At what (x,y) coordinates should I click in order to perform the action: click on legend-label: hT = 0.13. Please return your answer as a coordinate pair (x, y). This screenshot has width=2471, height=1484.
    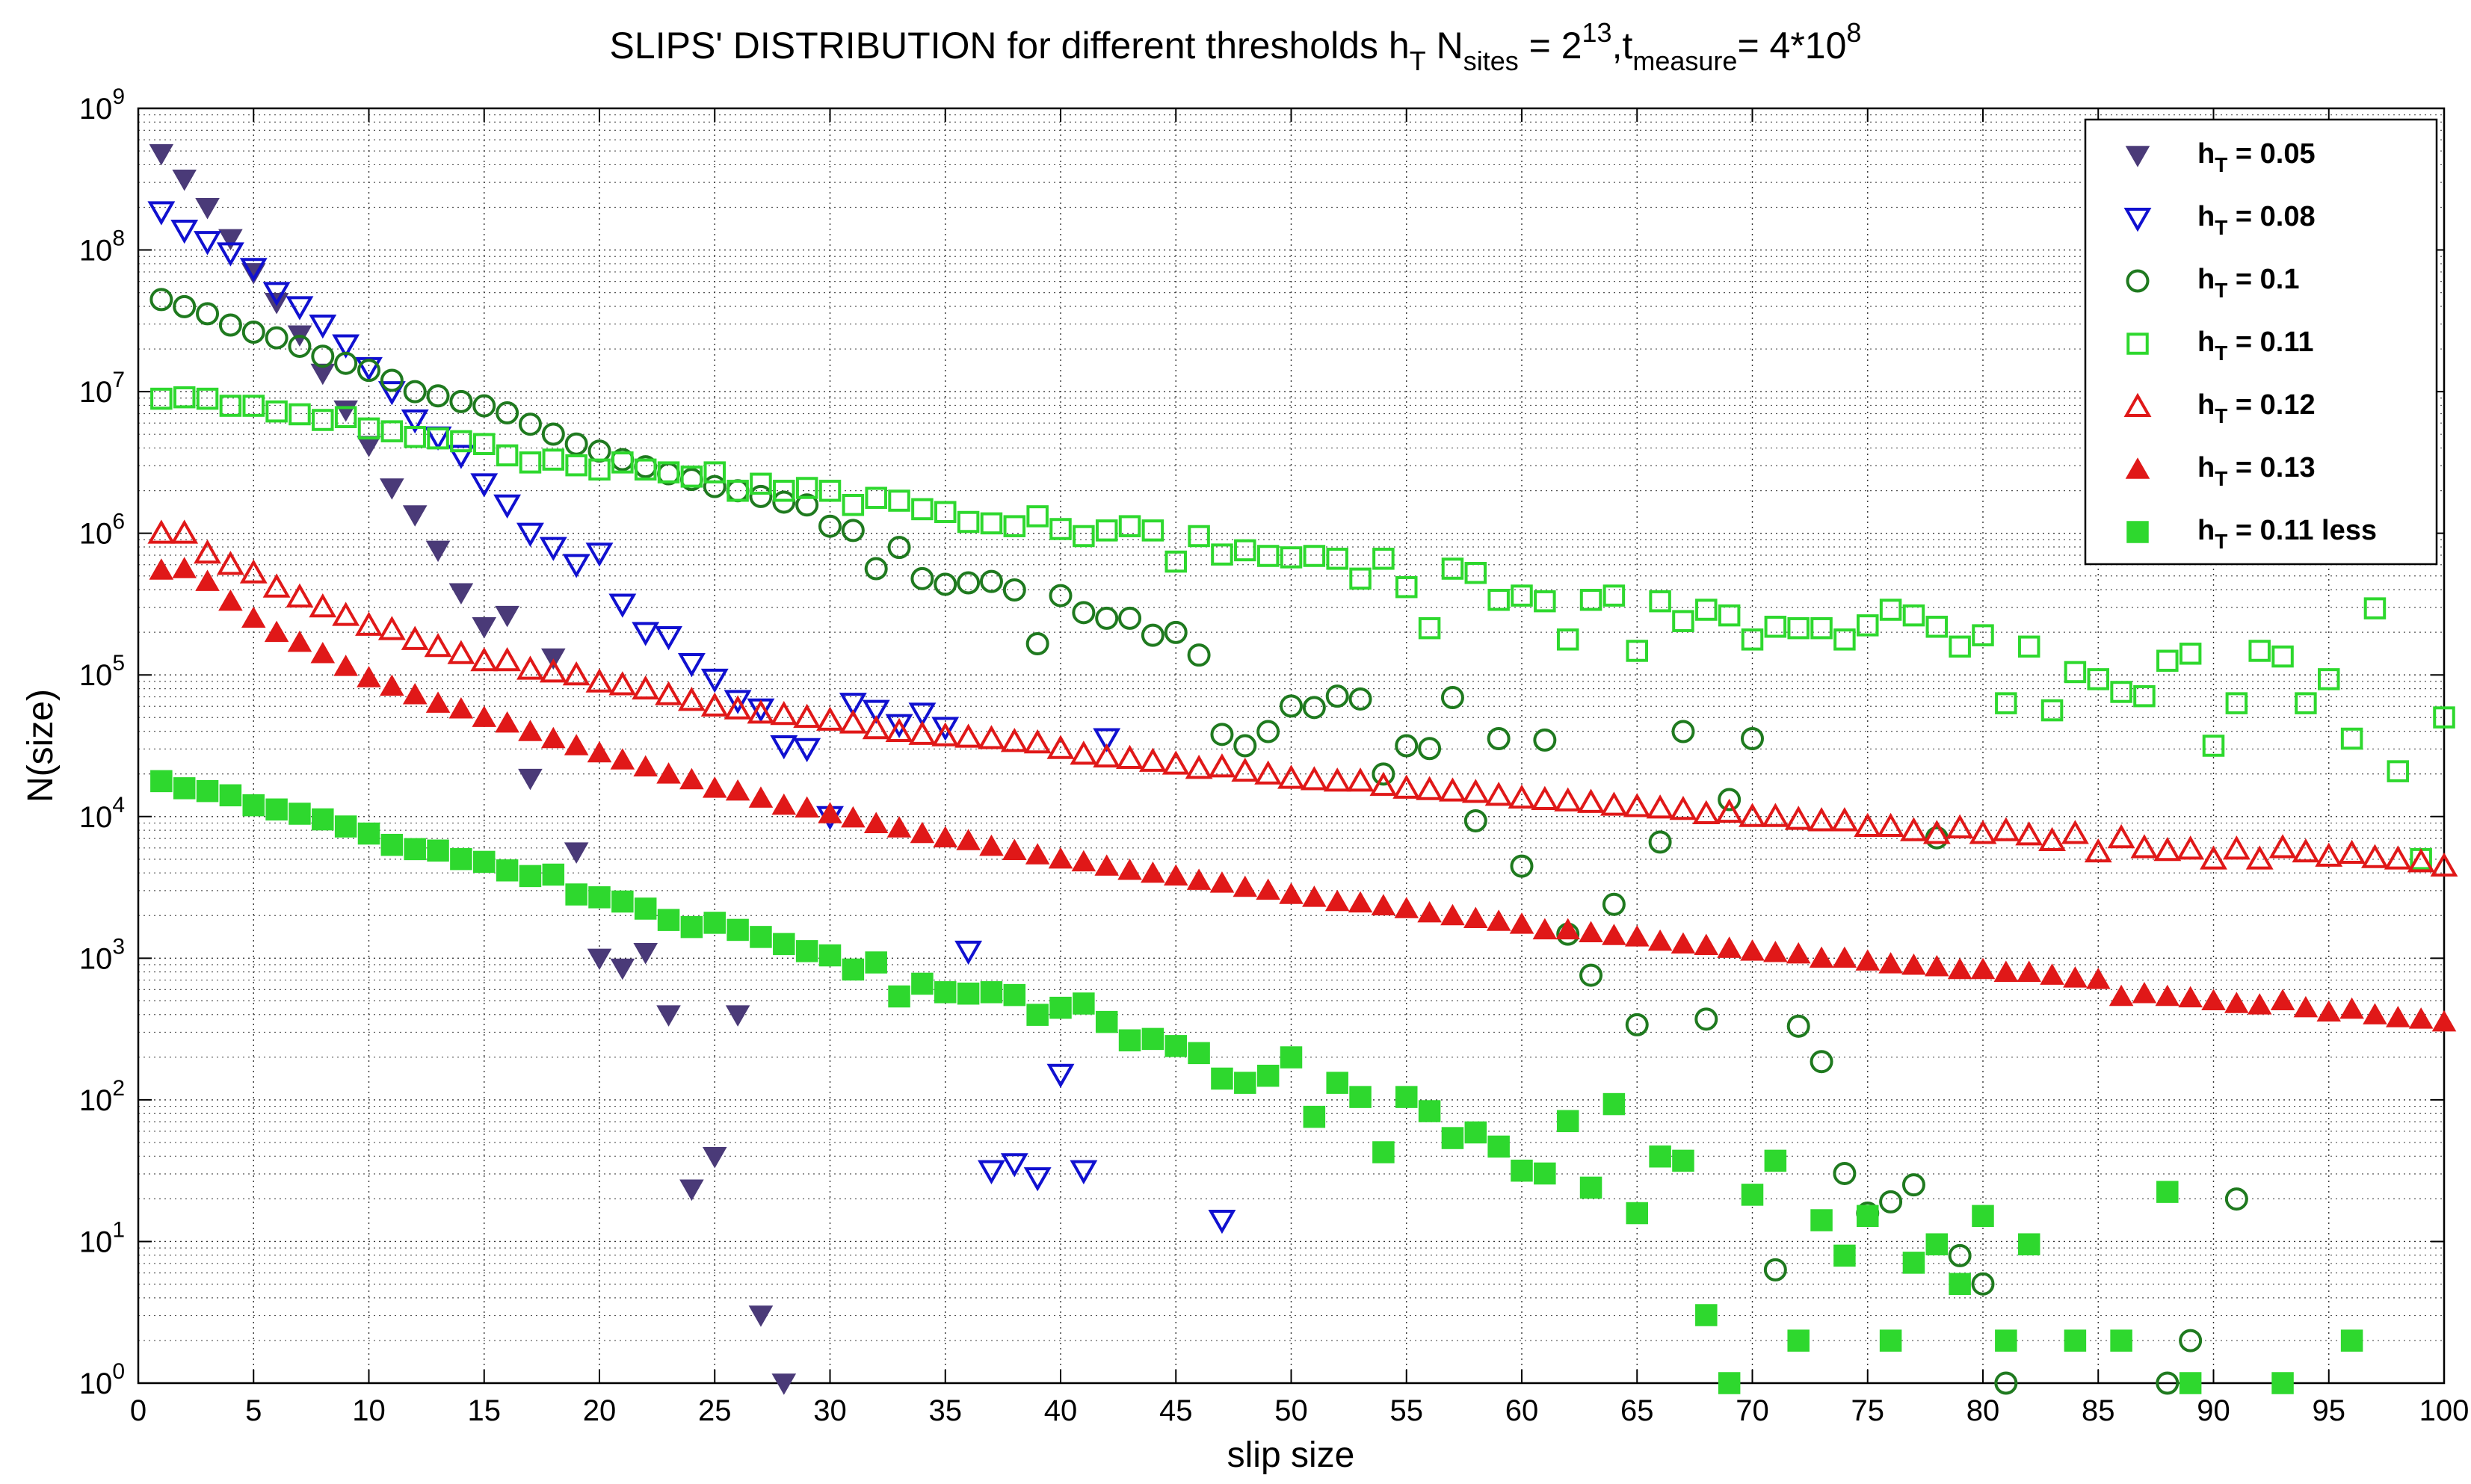
    Looking at the image, I should click on (2256, 471).